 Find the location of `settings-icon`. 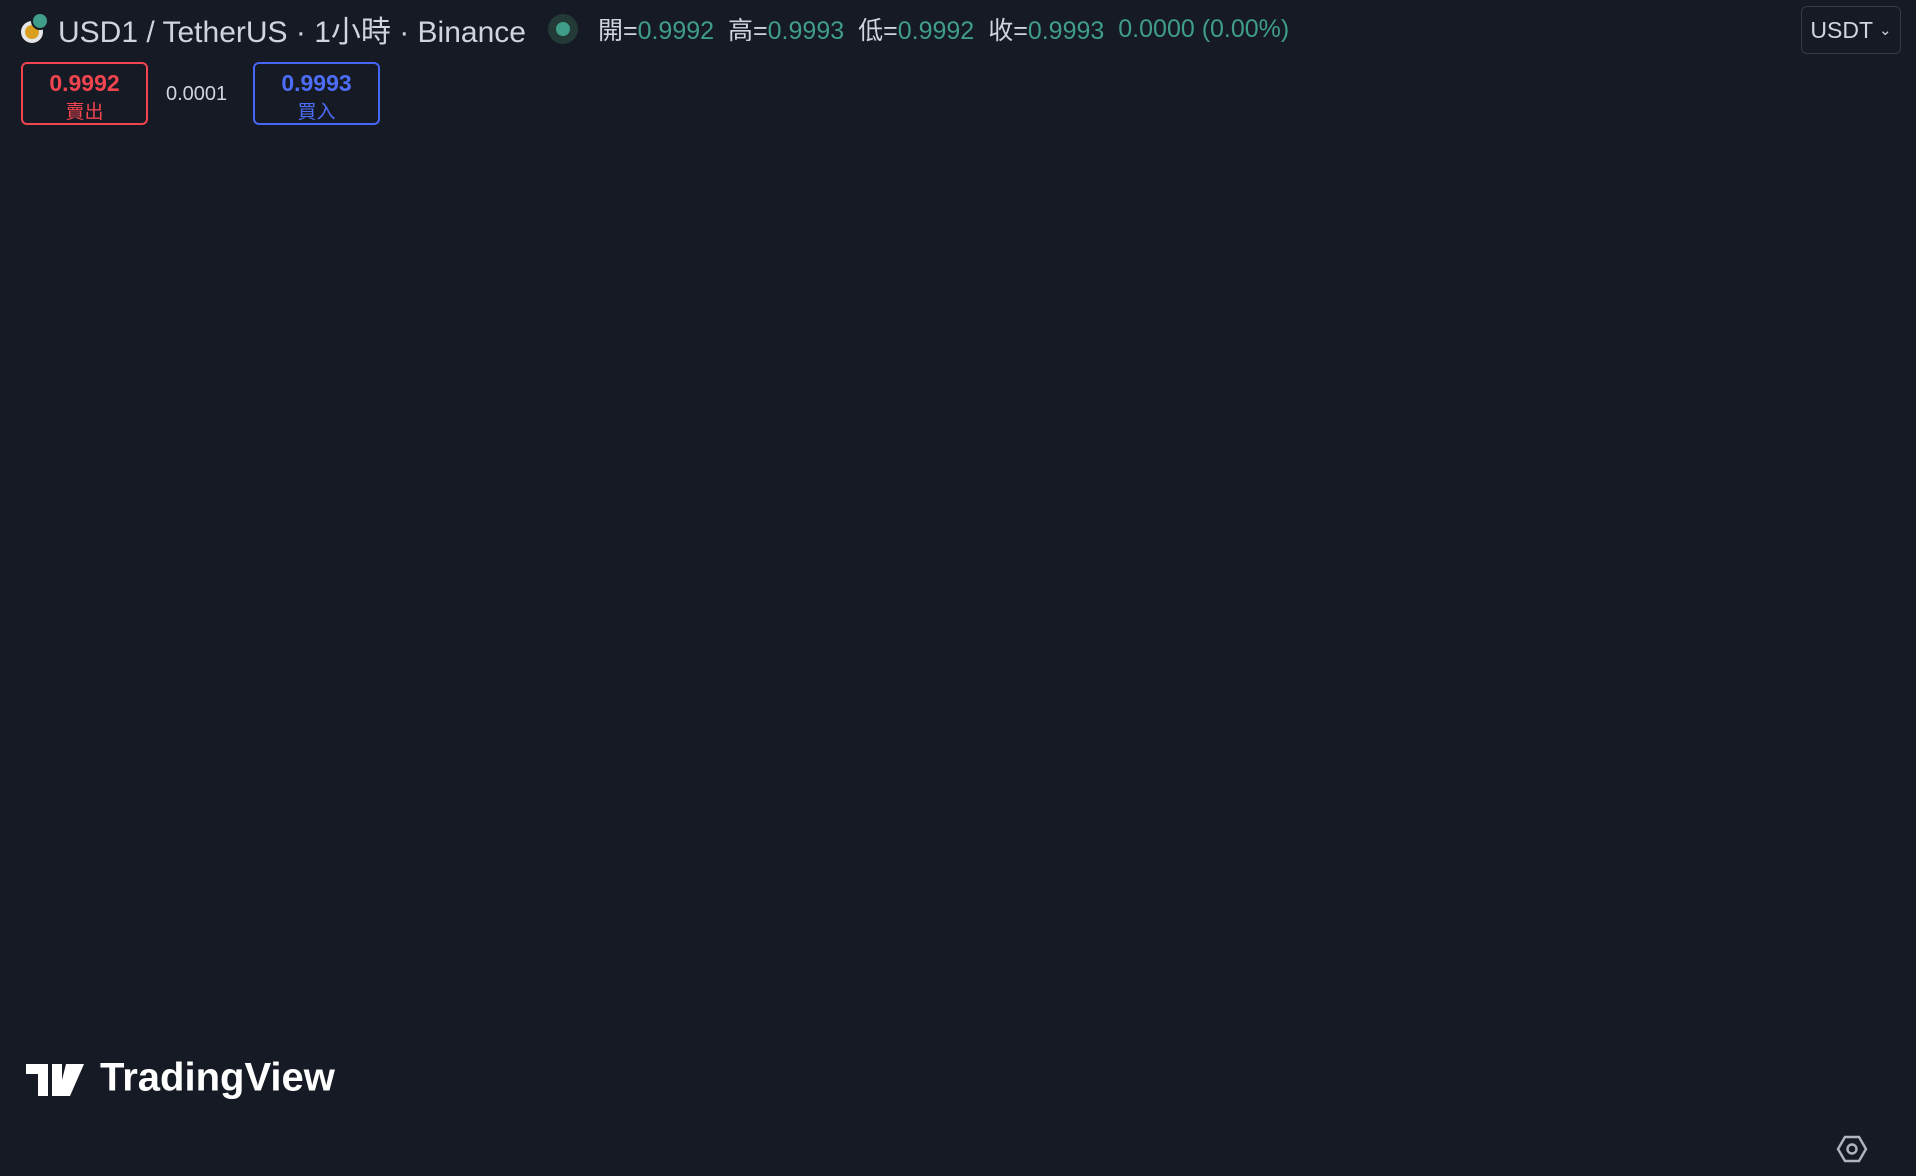

settings-icon is located at coordinates (1852, 1149).